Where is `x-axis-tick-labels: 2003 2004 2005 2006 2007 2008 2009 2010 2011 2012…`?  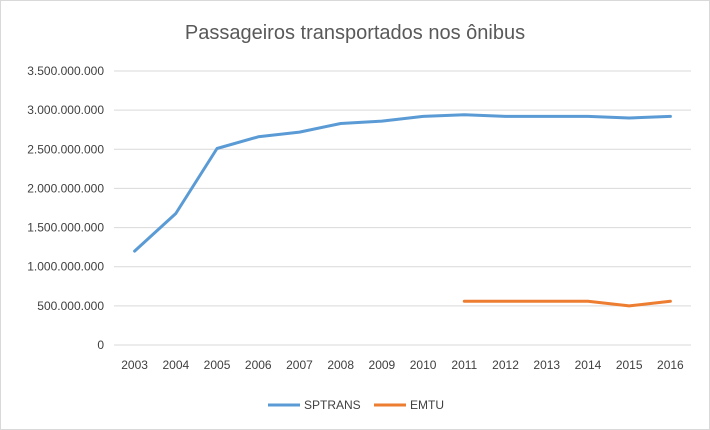
x-axis-tick-labels: 2003 2004 2005 2006 2007 2008 2009 2010 2011 2012… is located at coordinates (402, 365).